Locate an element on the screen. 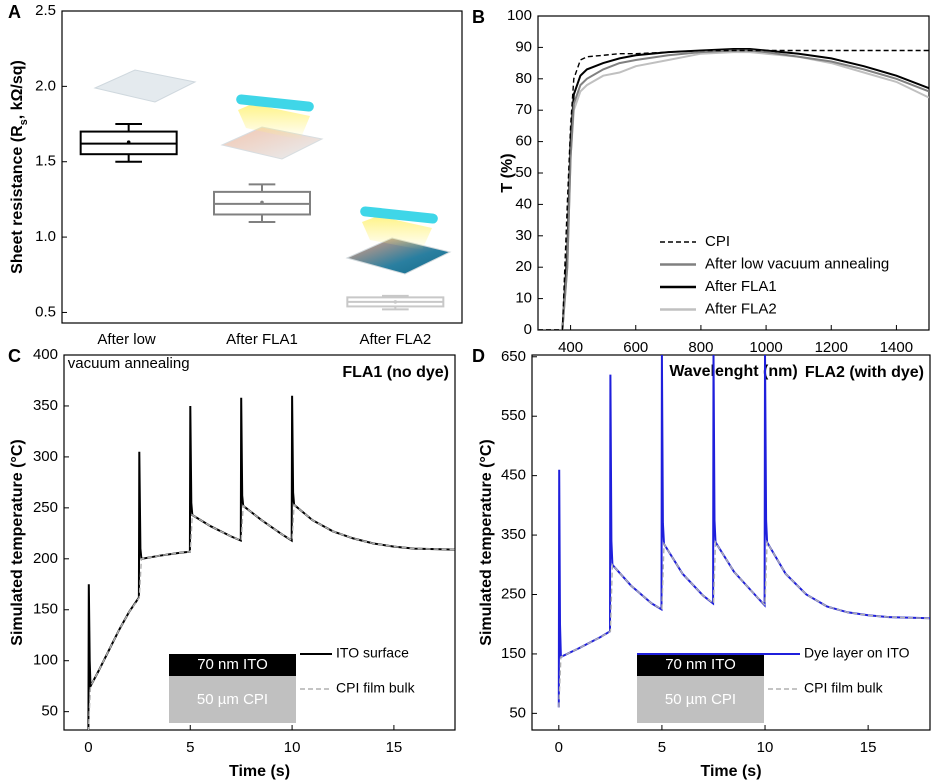  y-tick-label: 650 is located at coordinates (513, 356).